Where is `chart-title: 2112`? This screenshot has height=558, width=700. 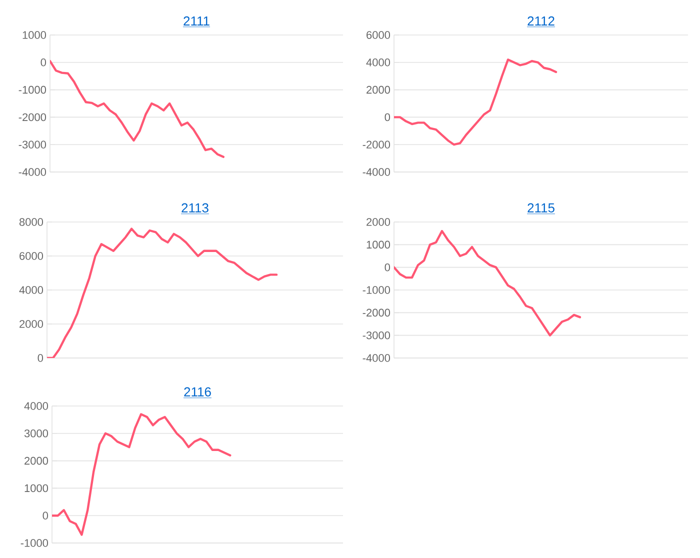 chart-title: 2112 is located at coordinates (541, 21).